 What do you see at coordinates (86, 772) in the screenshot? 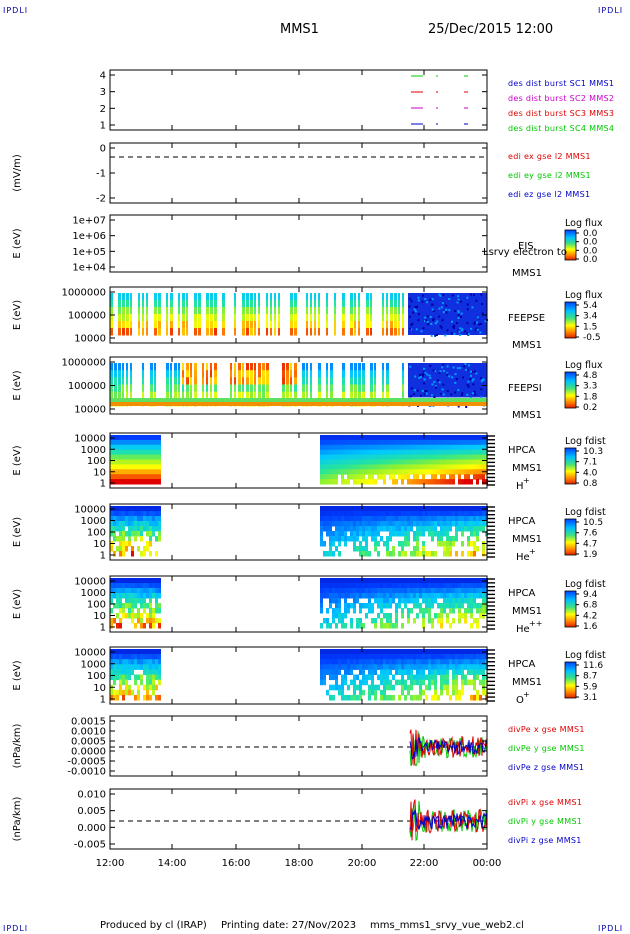
I see `y-tick-label: -0.0010` at bounding box center [86, 772].